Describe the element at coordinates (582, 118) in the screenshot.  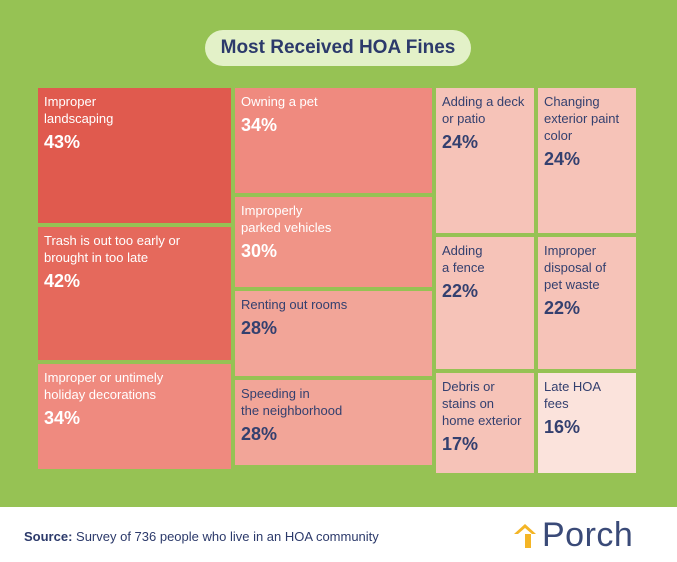
I see `cell-label: Changing exterior paint color` at that location.